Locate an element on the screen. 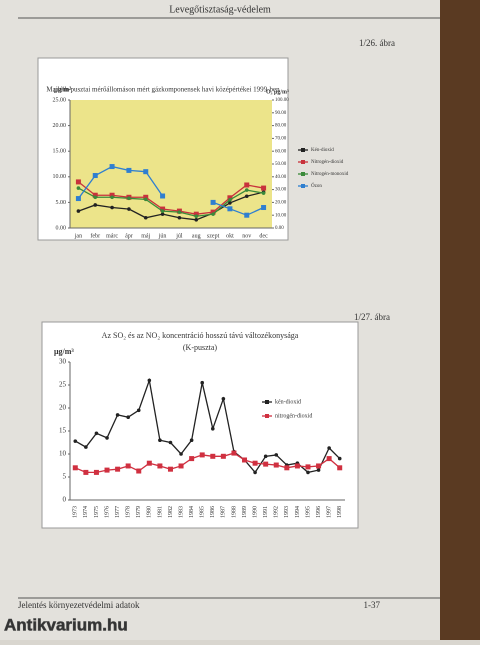 Image resolution: width=480 pixels, height=645 pixels. y2-tick-label: 10.00 is located at coordinates (281, 215).